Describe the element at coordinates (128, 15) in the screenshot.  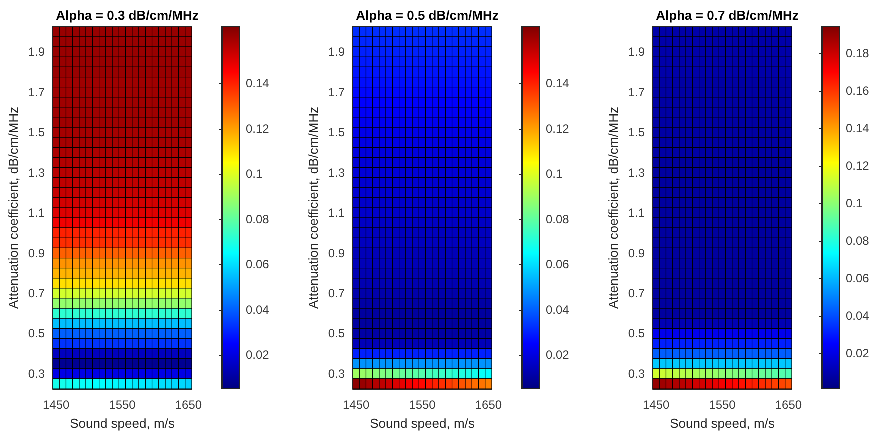
I see `chart-title: Alpha = 0.3 dB/cm/MHz` at that location.